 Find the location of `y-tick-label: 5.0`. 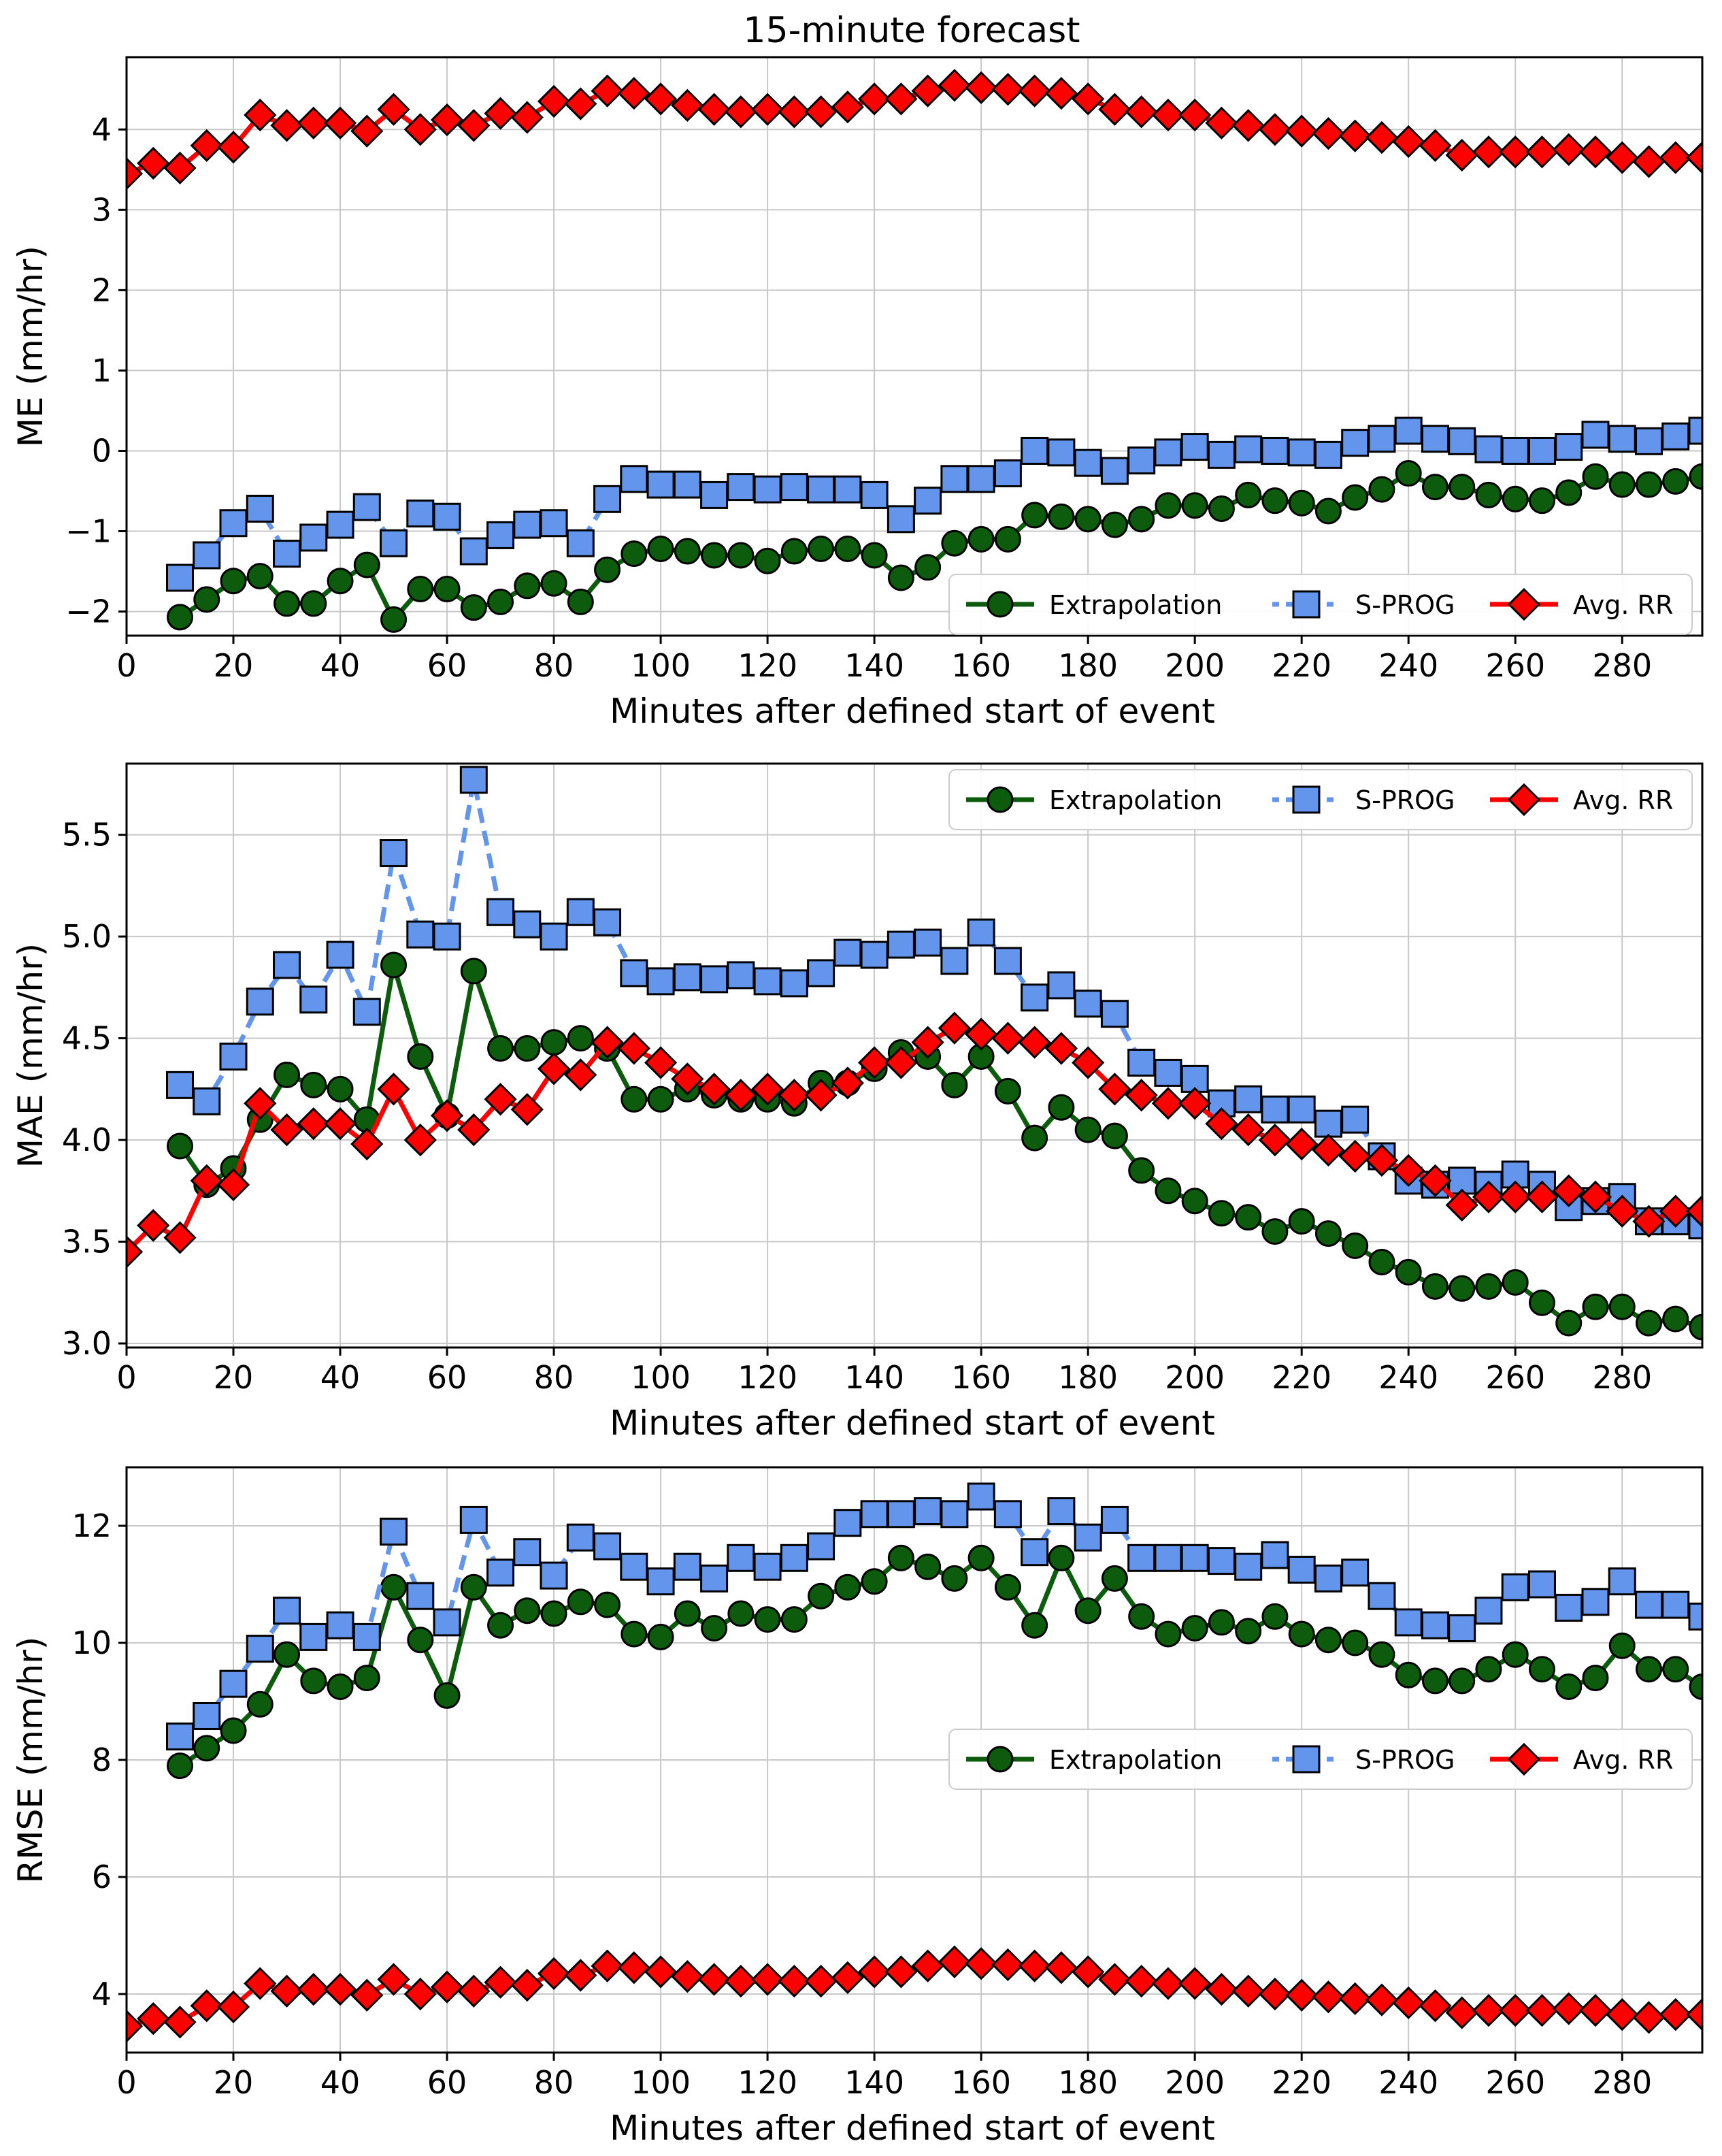

y-tick-label: 5.0 is located at coordinates (87, 936).